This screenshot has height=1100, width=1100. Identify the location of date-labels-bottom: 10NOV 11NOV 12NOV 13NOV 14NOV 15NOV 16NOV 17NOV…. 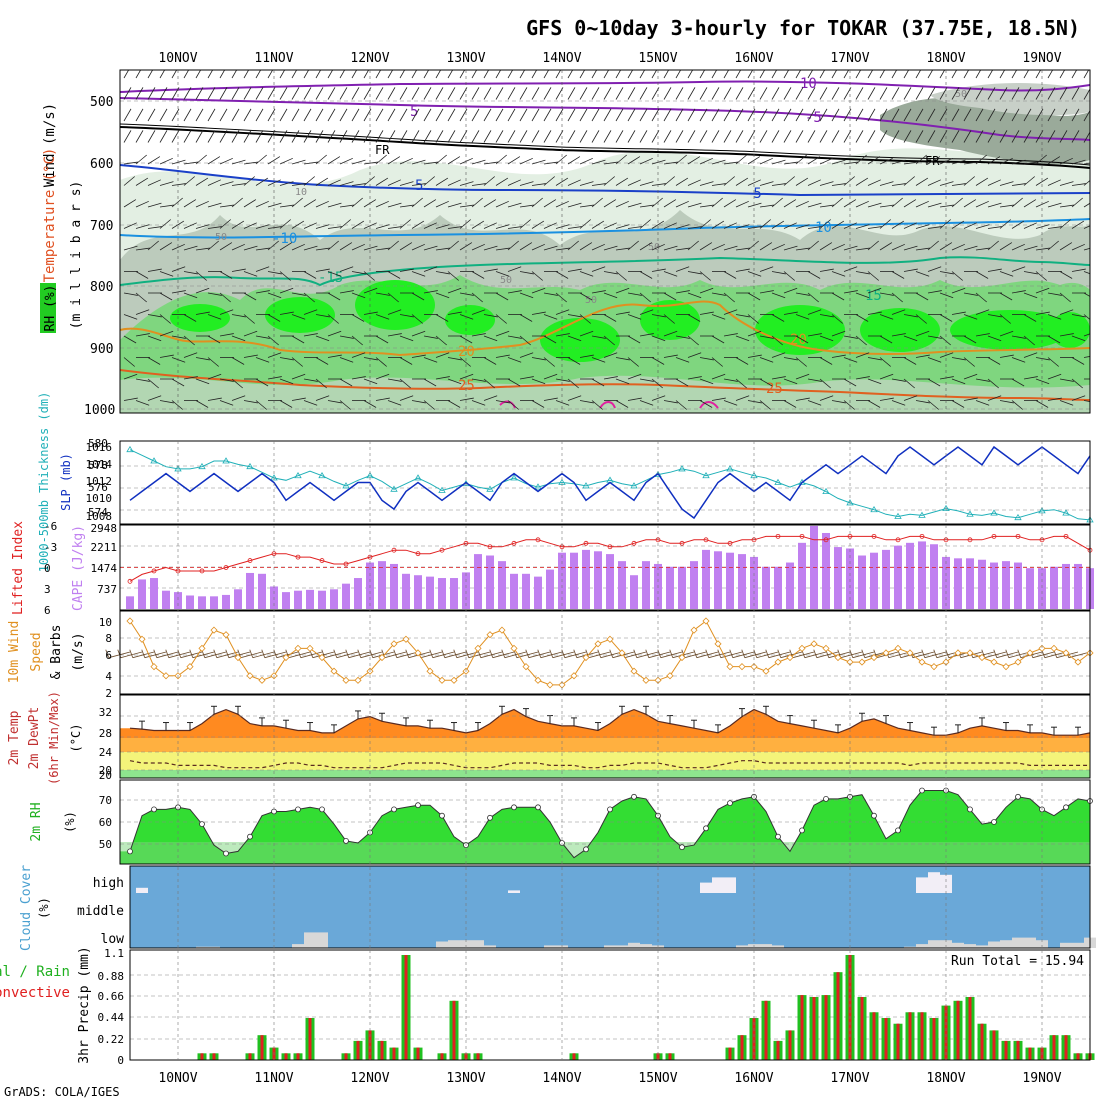
(609, 1078).